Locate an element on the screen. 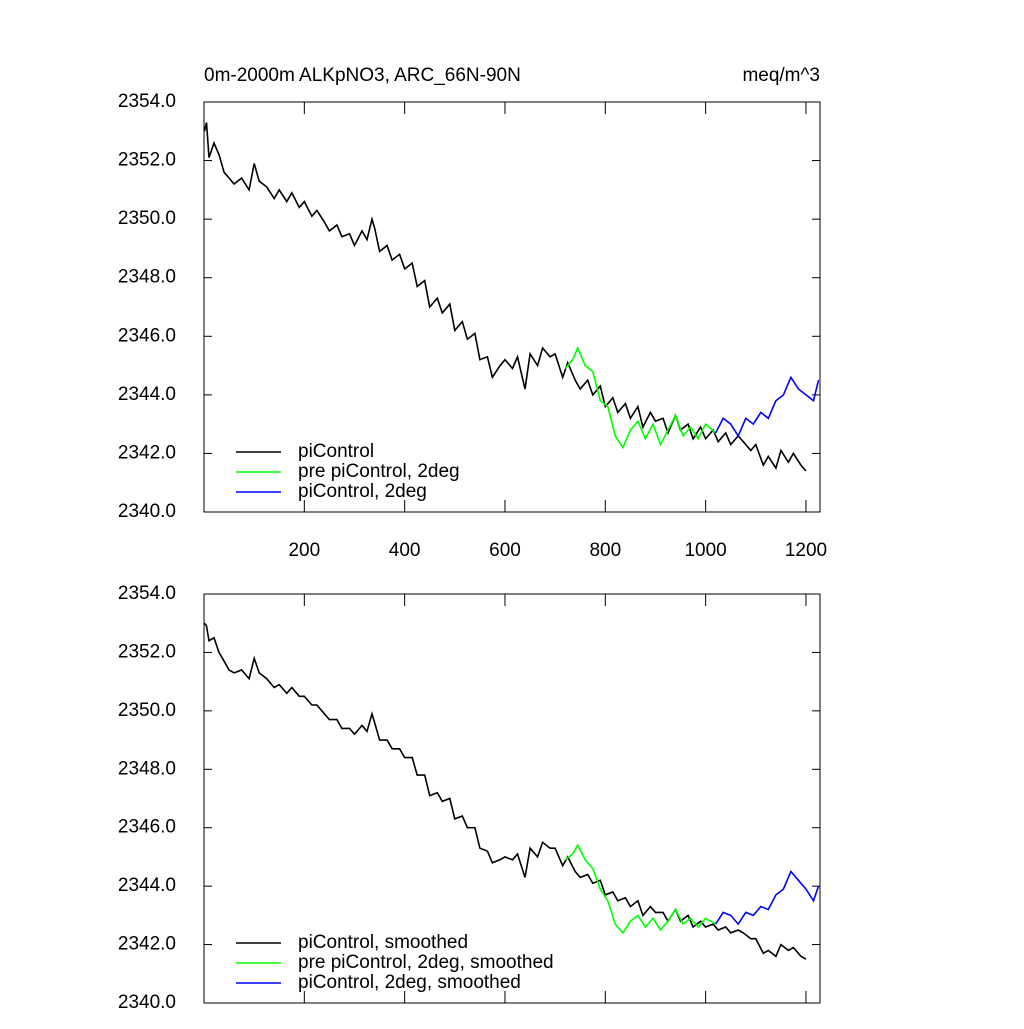 The width and height of the screenshot is (1024, 1029). legend-label: pre piControl, 2deg is located at coordinates (379, 471).